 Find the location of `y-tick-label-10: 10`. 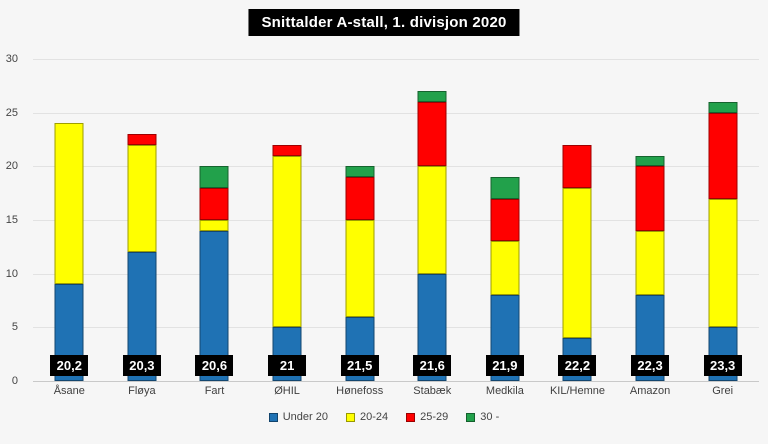

y-tick-label-10: 10 is located at coordinates (11, 273).